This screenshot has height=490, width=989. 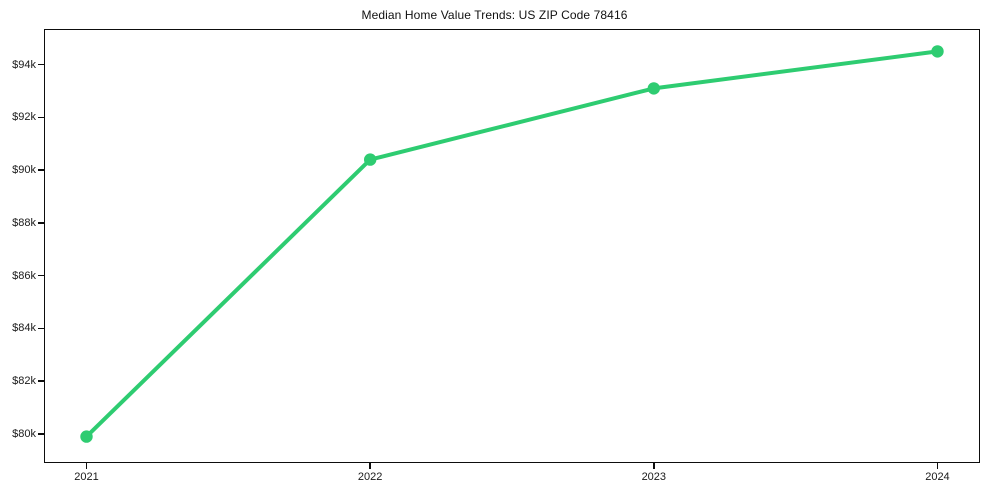 What do you see at coordinates (24, 117) in the screenshot?
I see `y-tick-label: $92k` at bounding box center [24, 117].